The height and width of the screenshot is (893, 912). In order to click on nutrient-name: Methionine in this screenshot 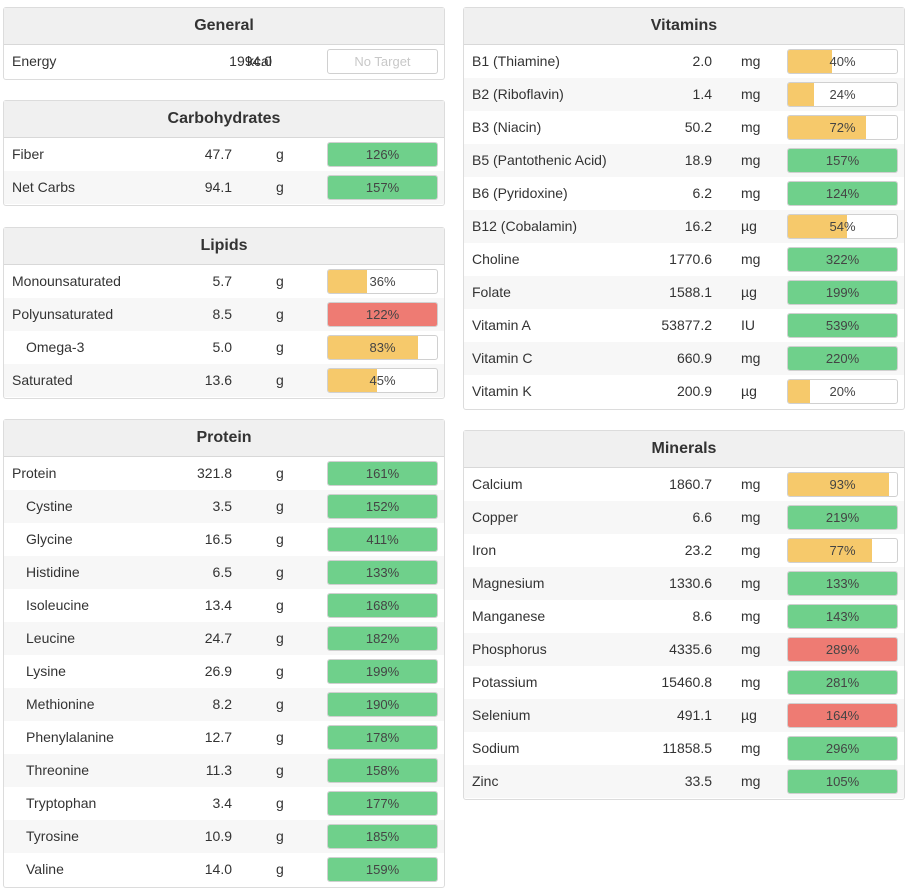, I will do `click(60, 704)`.